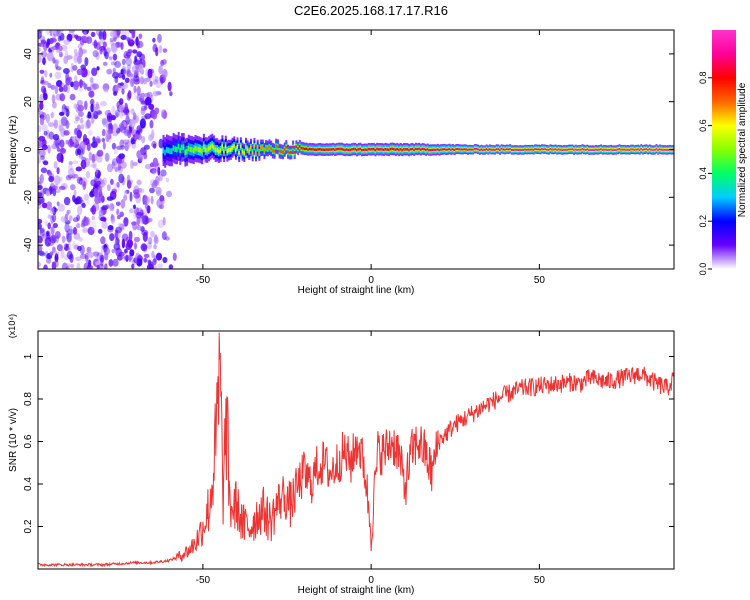 The height and width of the screenshot is (600, 750). I want to click on snr-y-tick-label: 0.8, so click(28, 399).